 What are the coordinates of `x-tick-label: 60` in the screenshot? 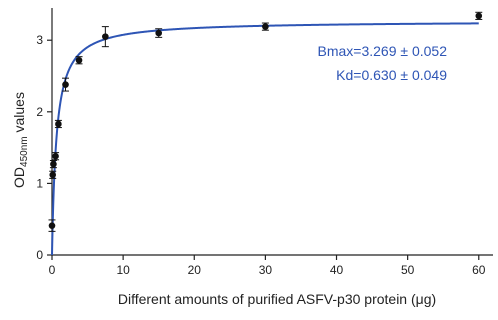 It's located at (479, 270).